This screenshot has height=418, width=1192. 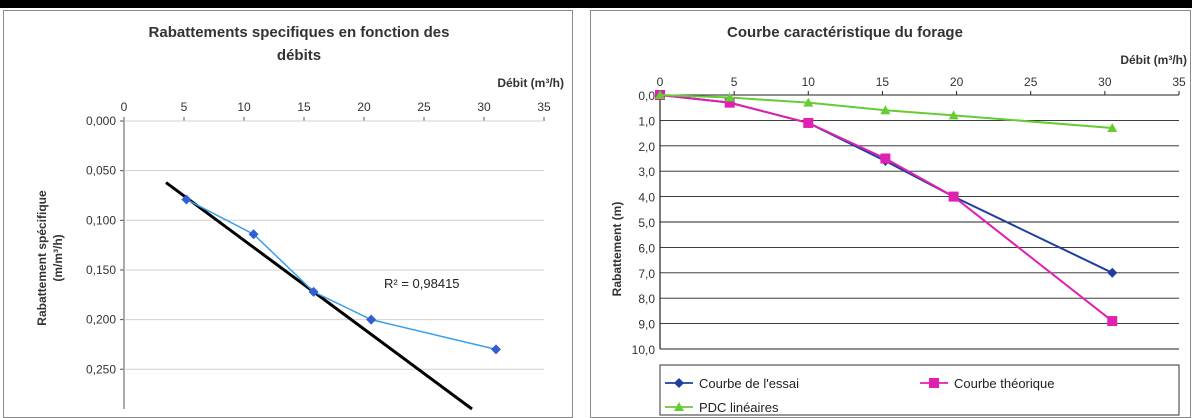 I want to click on chart-title-line1: Rabattements specifiques en fonction des, so click(x=299, y=32).